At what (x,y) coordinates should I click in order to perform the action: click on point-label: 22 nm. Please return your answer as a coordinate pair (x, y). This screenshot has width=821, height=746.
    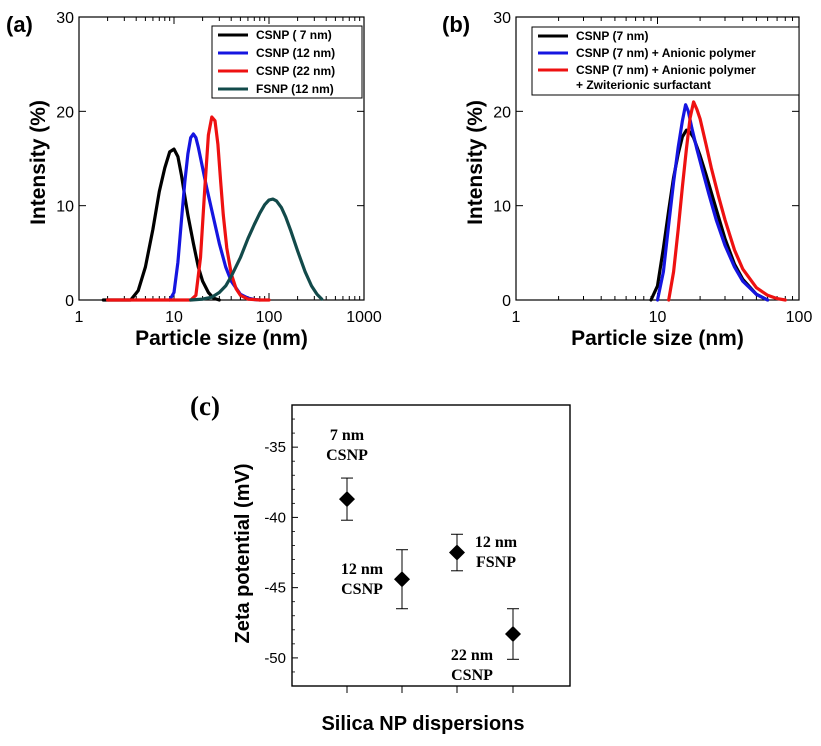
    Looking at the image, I should click on (472, 655).